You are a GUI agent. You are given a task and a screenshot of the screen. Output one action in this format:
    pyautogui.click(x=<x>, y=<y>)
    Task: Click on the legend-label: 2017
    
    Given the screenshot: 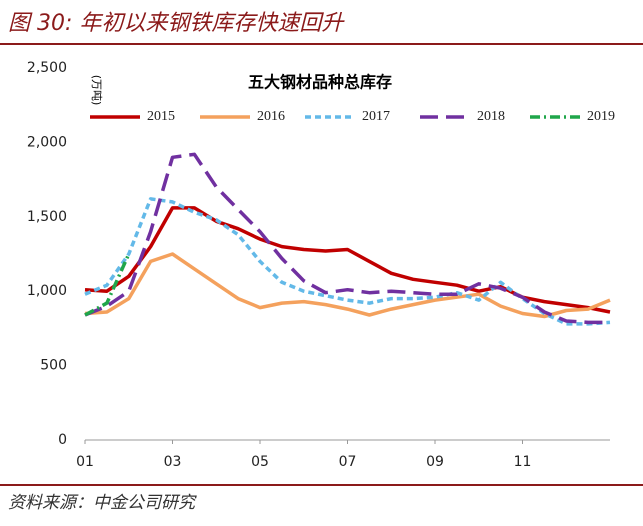 What is the action you would take?
    pyautogui.click(x=376, y=116)
    